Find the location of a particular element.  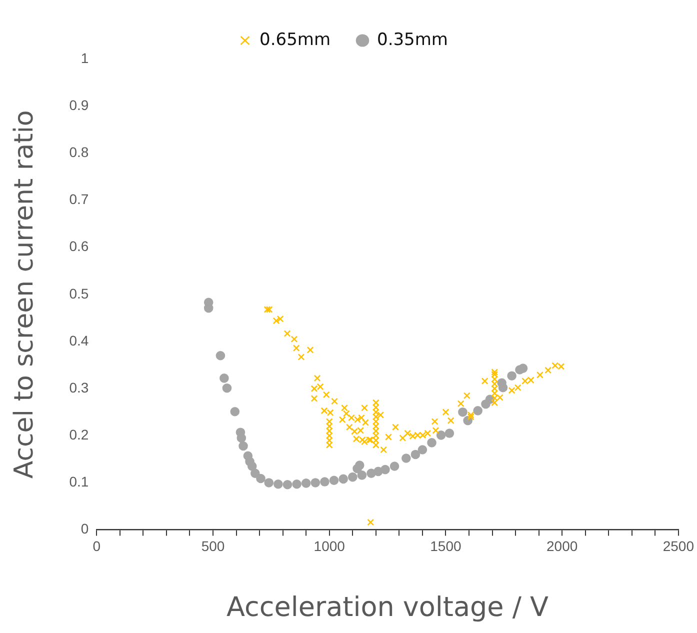

y-tick-label: 0 is located at coordinates (84, 528).